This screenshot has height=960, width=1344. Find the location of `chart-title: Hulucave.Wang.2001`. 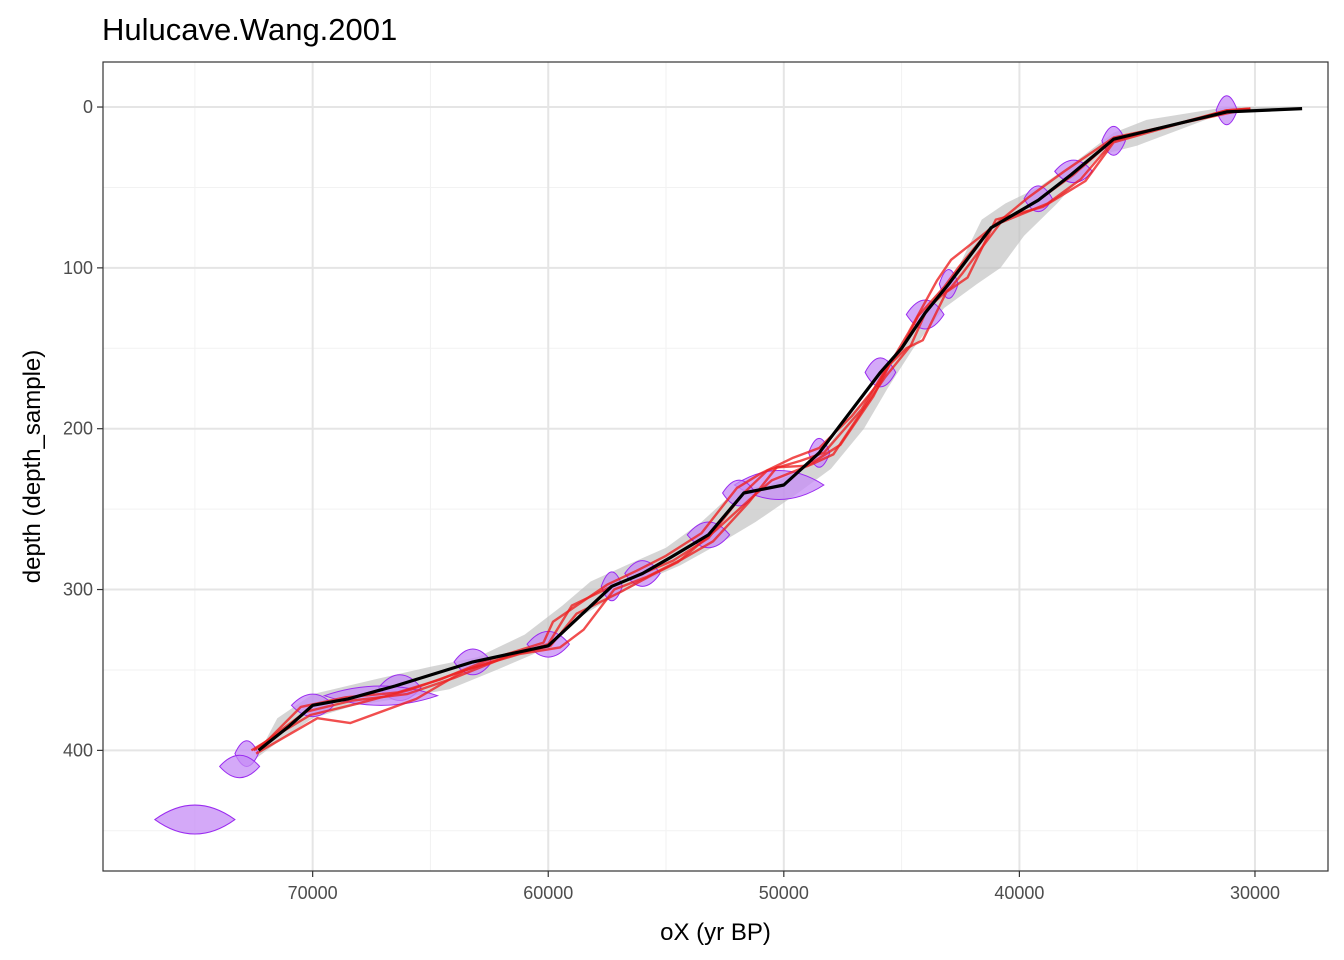

chart-title: Hulucave.Wang.2001 is located at coordinates (249, 29).